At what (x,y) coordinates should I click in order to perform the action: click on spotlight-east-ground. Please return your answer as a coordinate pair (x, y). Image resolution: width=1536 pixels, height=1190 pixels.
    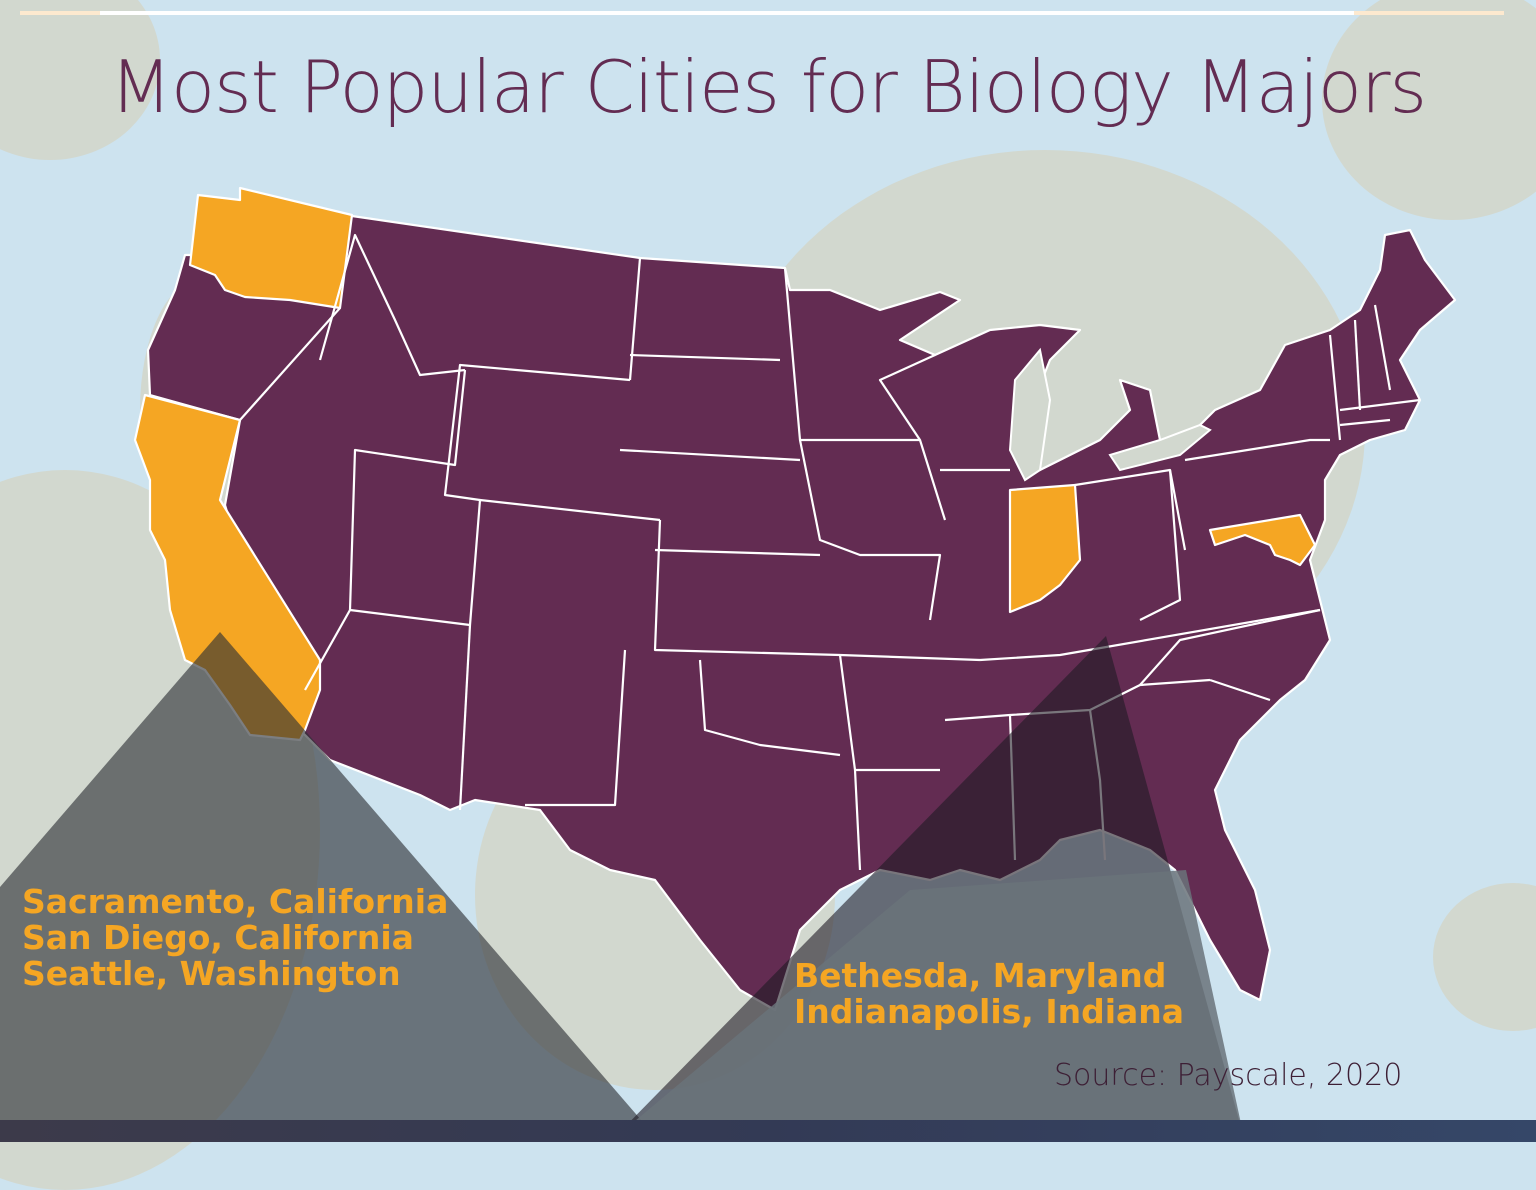
    Looking at the image, I should click on (927, 1006).